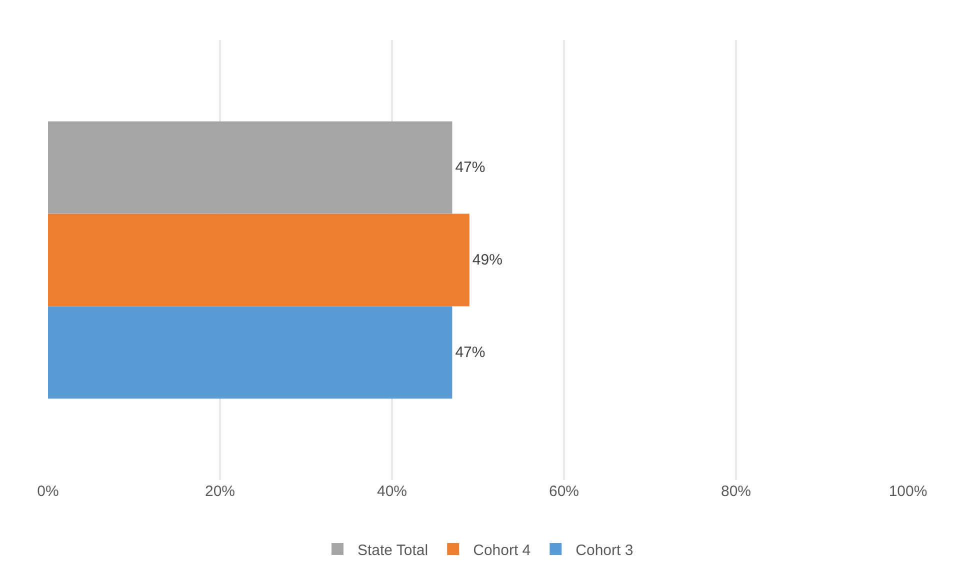 Image resolution: width=953 pixels, height=578 pixels. I want to click on x-tick-label: 80%, so click(736, 491).